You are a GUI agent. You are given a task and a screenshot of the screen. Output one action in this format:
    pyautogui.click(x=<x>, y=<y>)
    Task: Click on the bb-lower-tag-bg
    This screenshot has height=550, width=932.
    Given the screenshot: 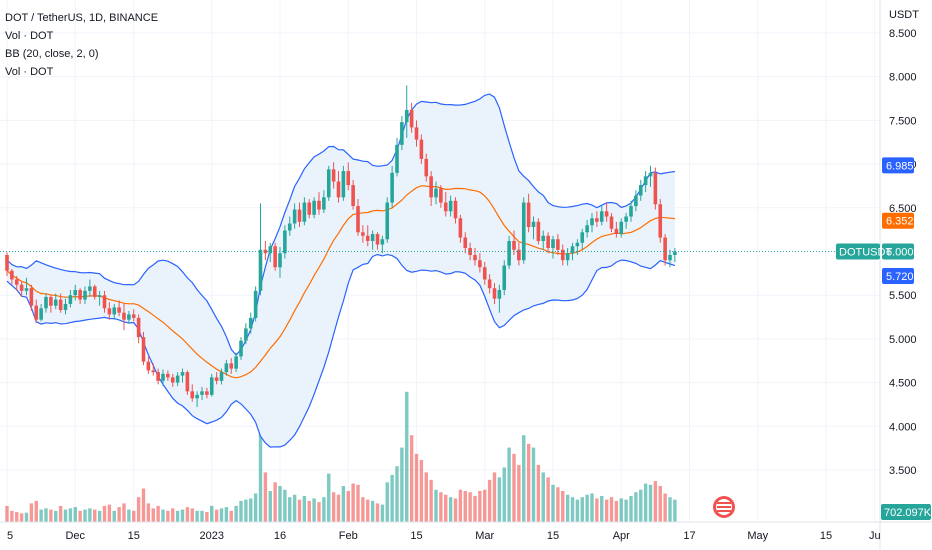 What is the action you would take?
    pyautogui.click(x=898, y=275)
    